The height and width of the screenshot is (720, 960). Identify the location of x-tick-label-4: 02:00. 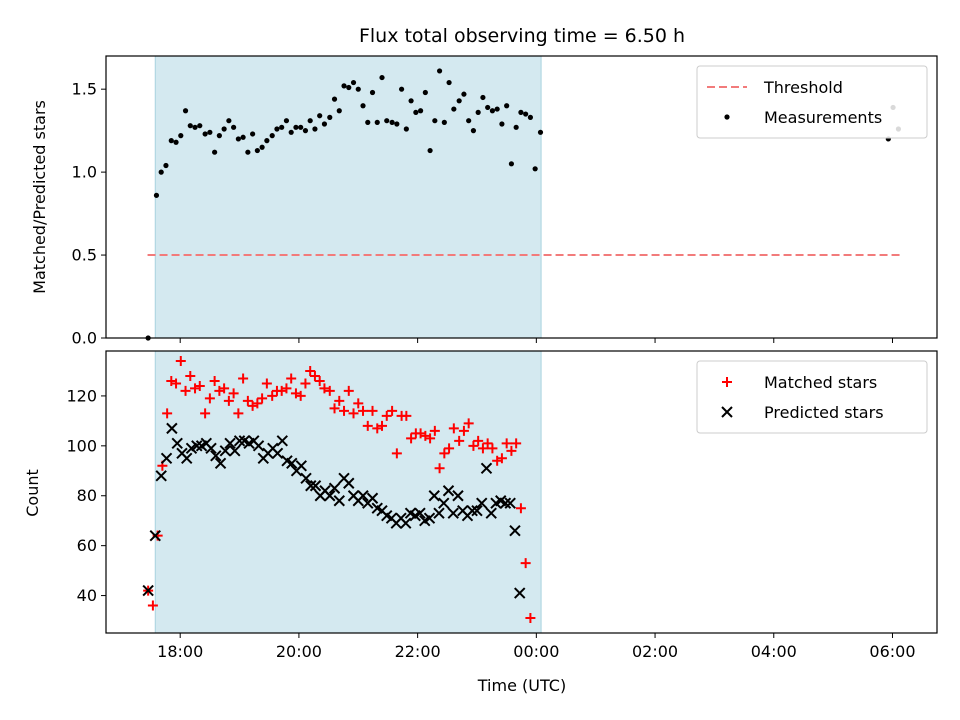
(655, 651).